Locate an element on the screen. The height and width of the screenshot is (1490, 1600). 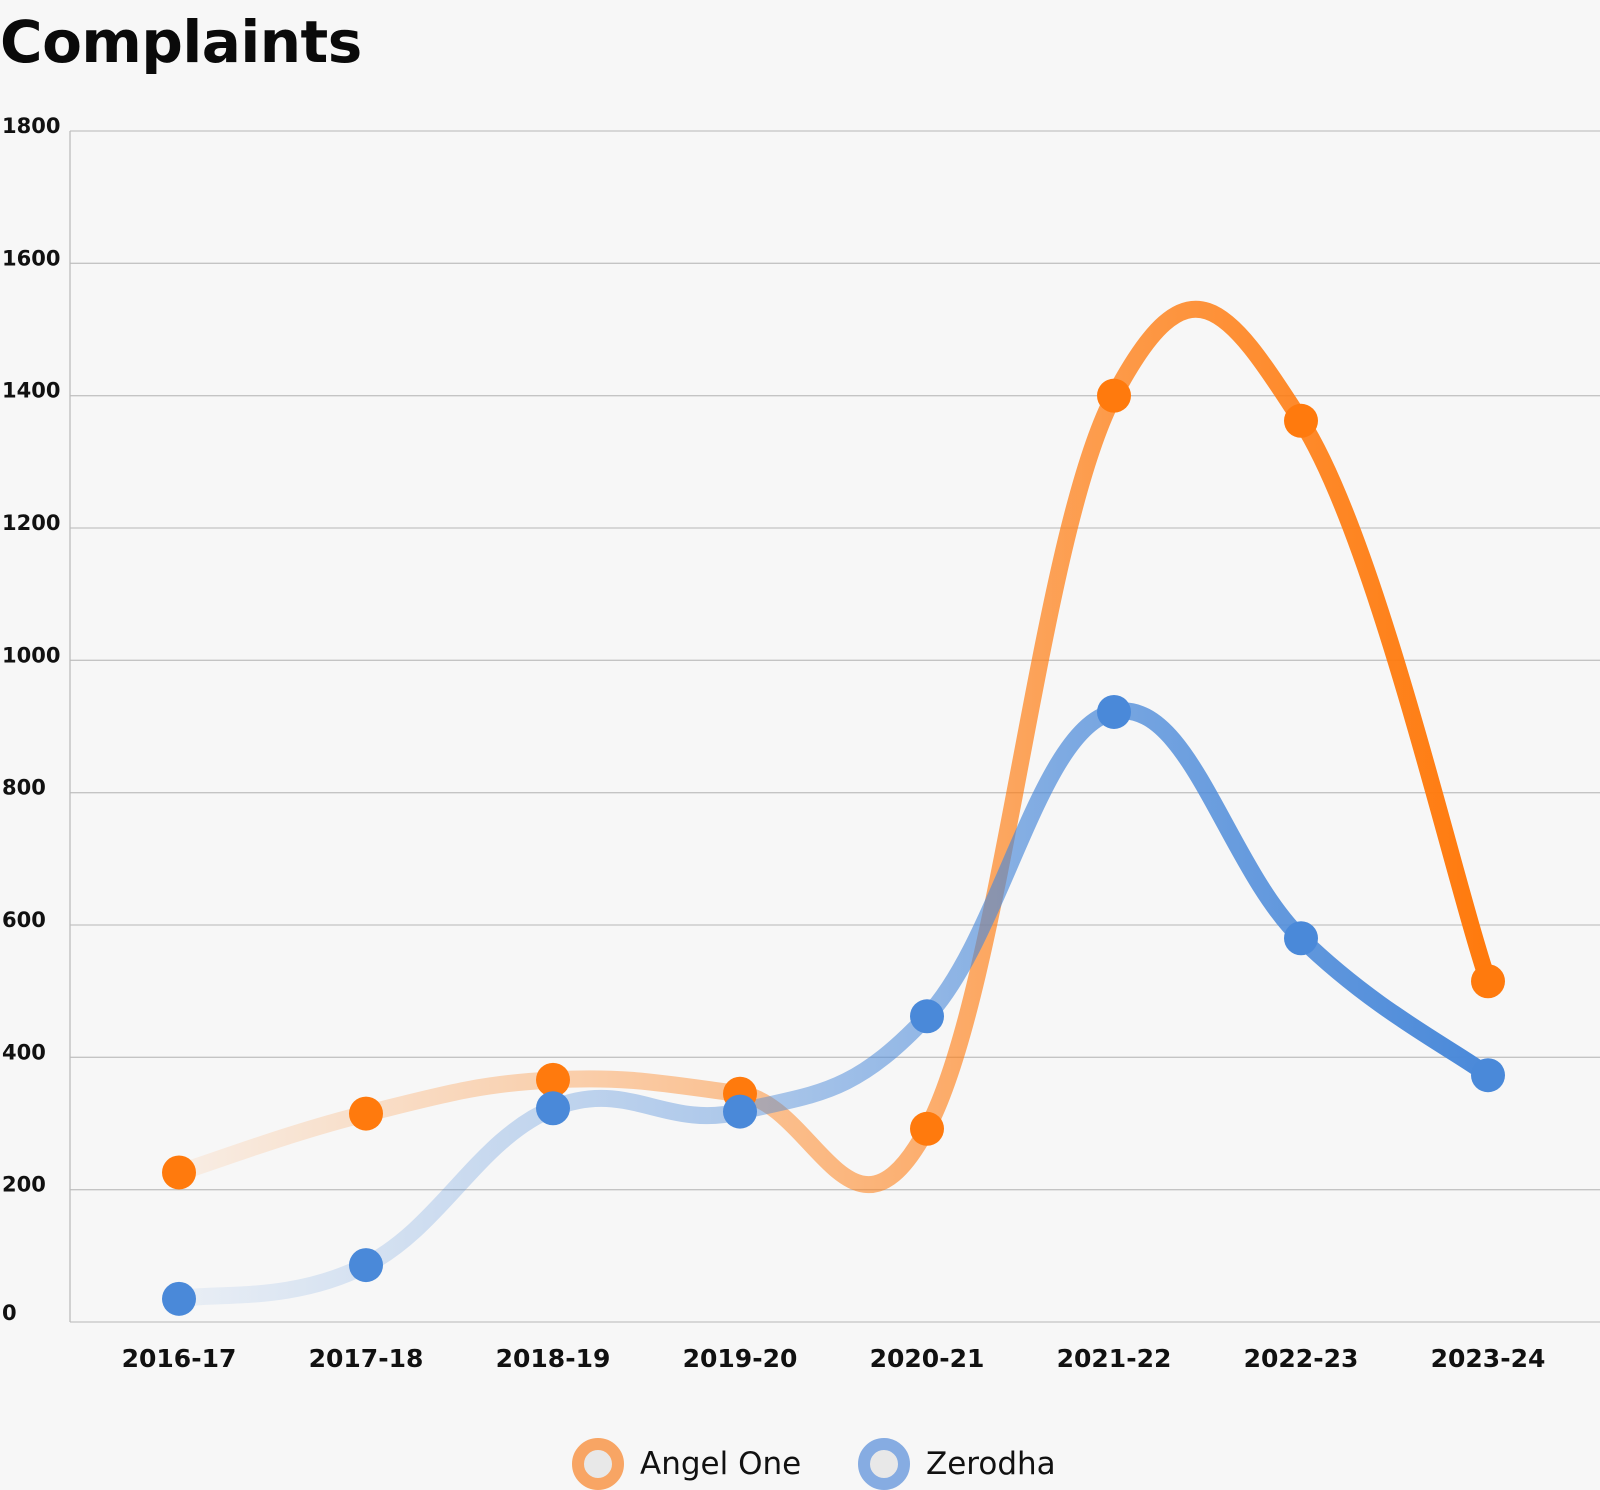
x-tick-label: 2019-20 is located at coordinates (740, 1358).